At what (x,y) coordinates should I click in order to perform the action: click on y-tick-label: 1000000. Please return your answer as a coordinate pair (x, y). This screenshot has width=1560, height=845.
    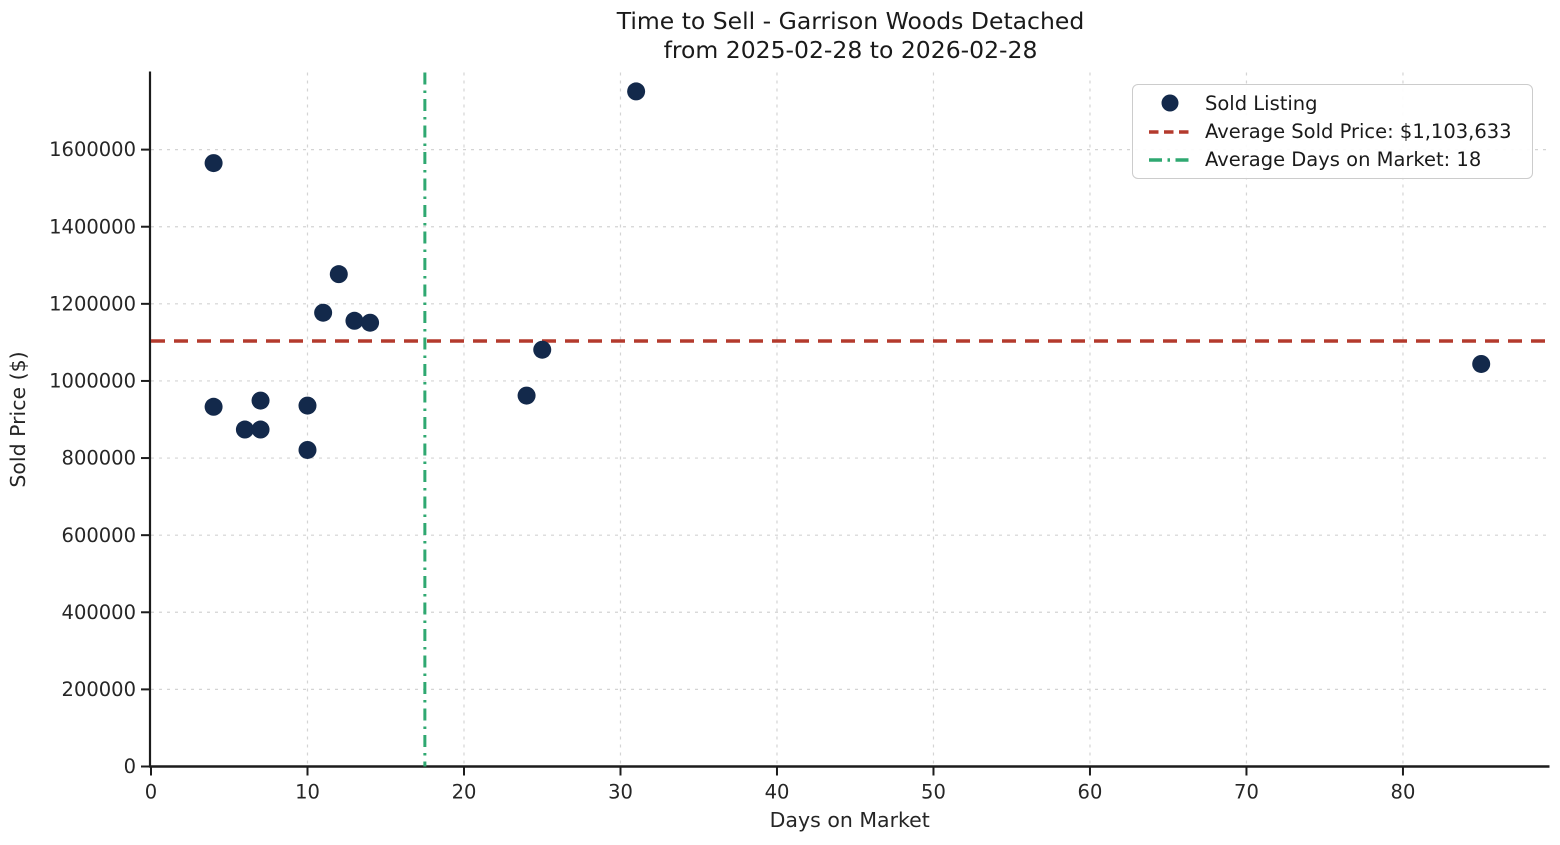
    Looking at the image, I should click on (92, 381).